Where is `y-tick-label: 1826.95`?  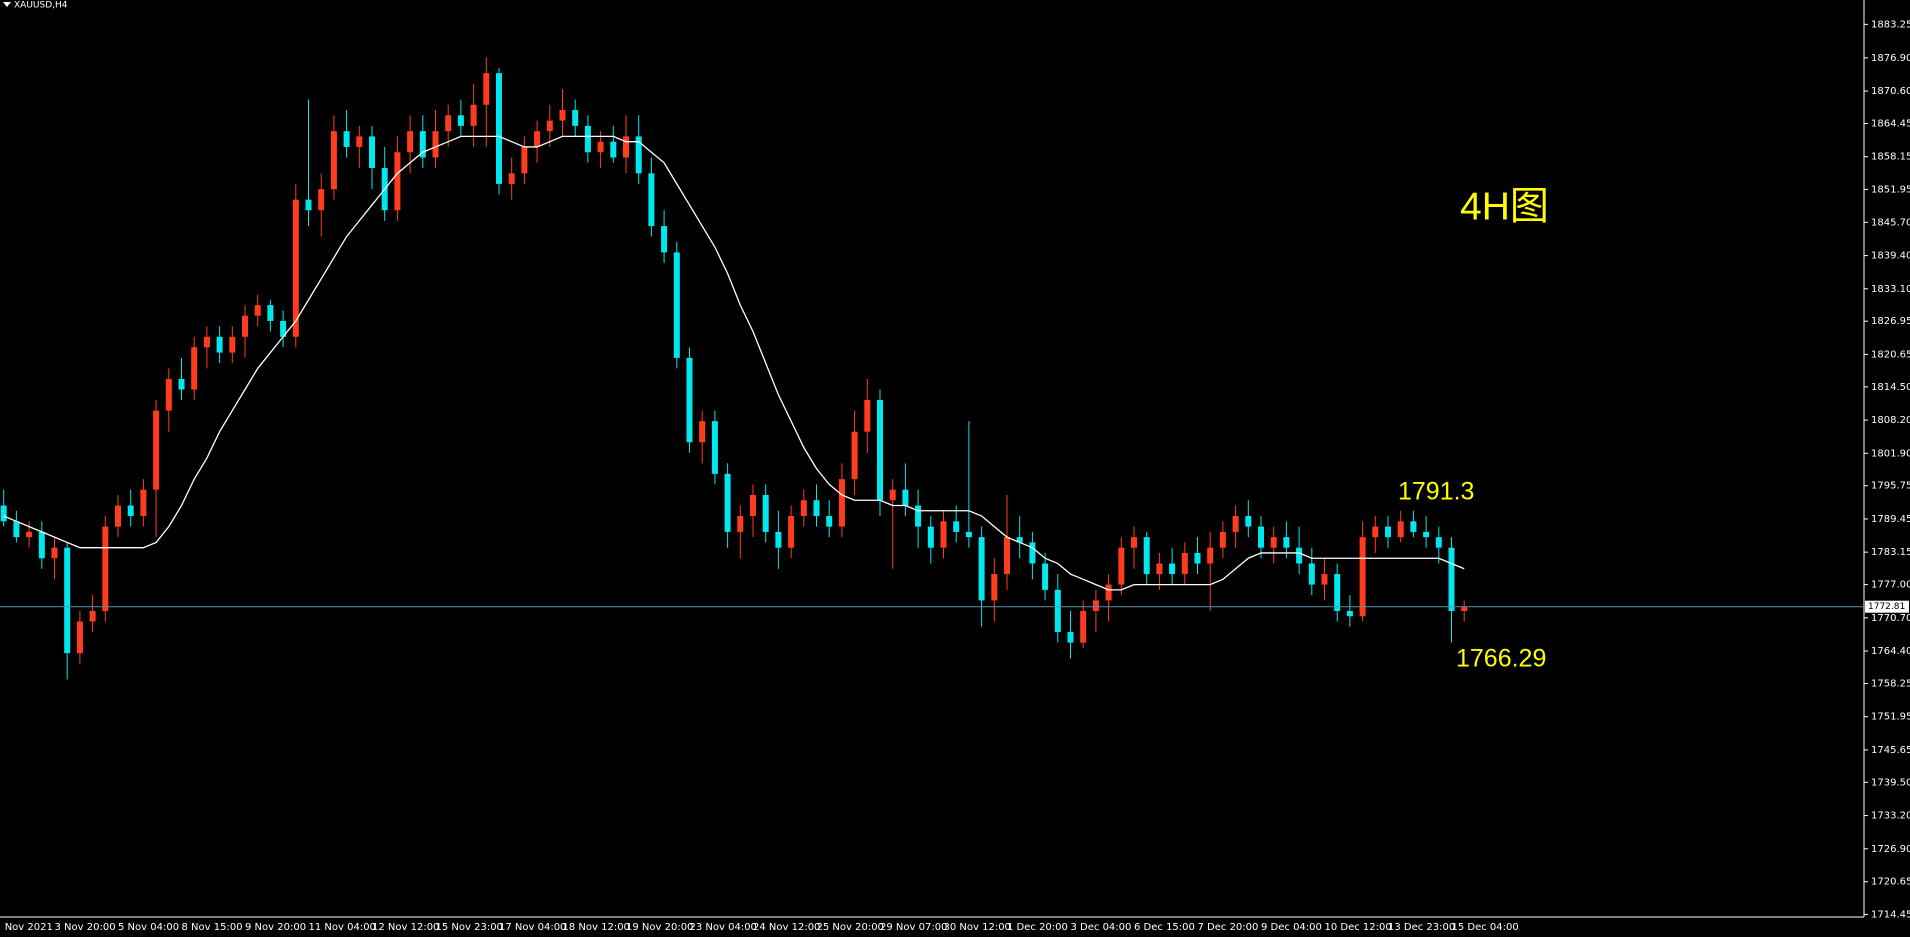
y-tick-label: 1826.95 is located at coordinates (1890, 321).